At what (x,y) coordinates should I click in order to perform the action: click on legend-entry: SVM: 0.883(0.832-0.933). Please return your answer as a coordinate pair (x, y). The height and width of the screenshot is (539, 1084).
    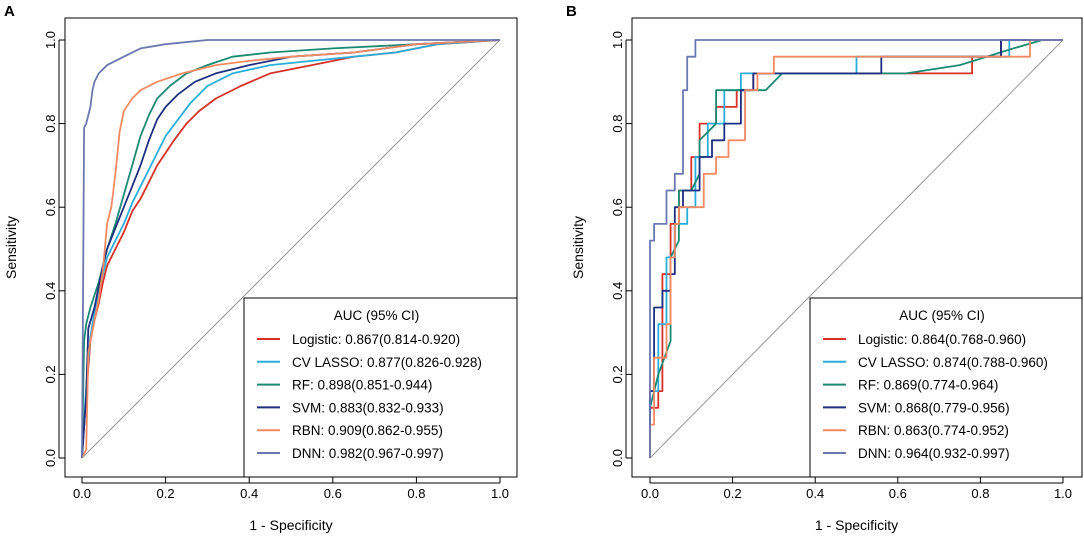
    Looking at the image, I should click on (368, 407).